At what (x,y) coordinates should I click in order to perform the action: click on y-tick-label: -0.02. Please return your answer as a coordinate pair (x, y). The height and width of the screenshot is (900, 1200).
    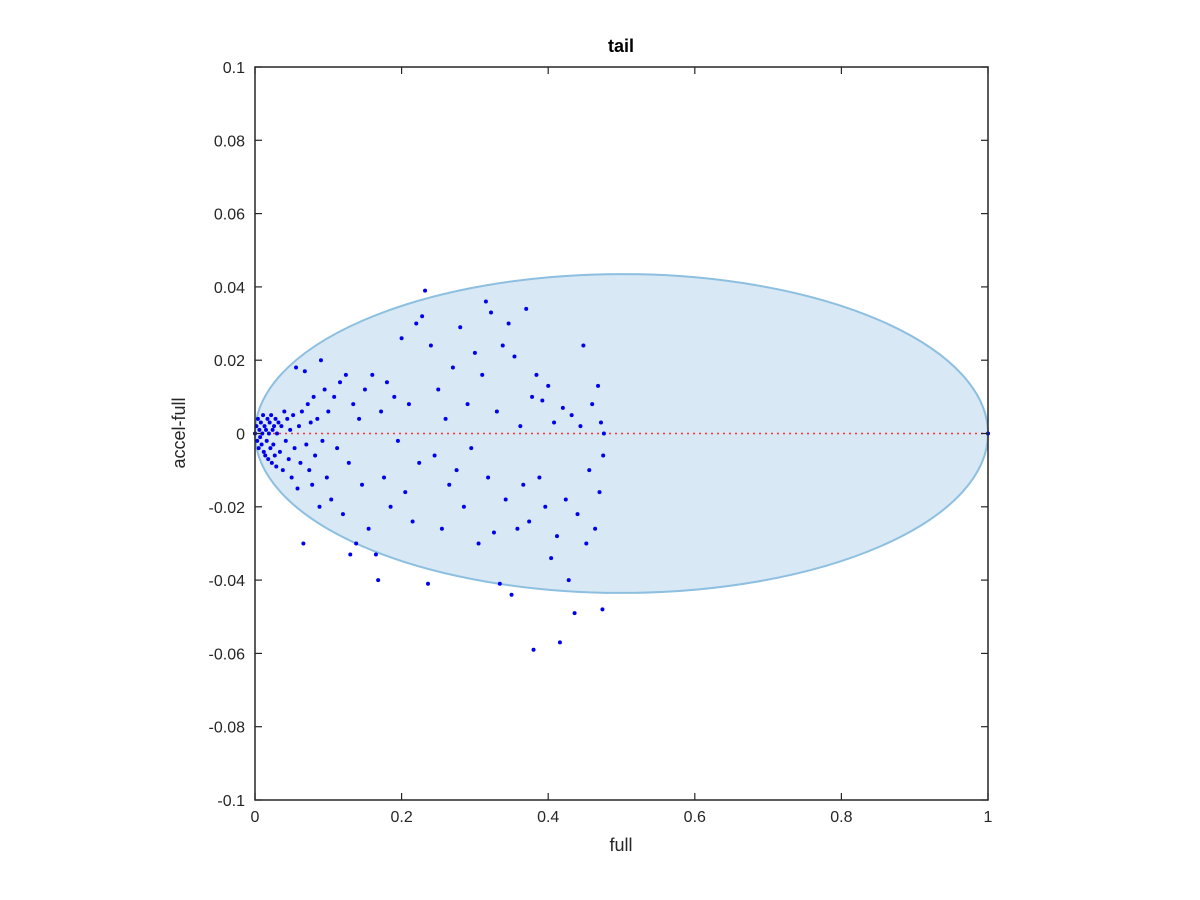
    Looking at the image, I should click on (227, 508).